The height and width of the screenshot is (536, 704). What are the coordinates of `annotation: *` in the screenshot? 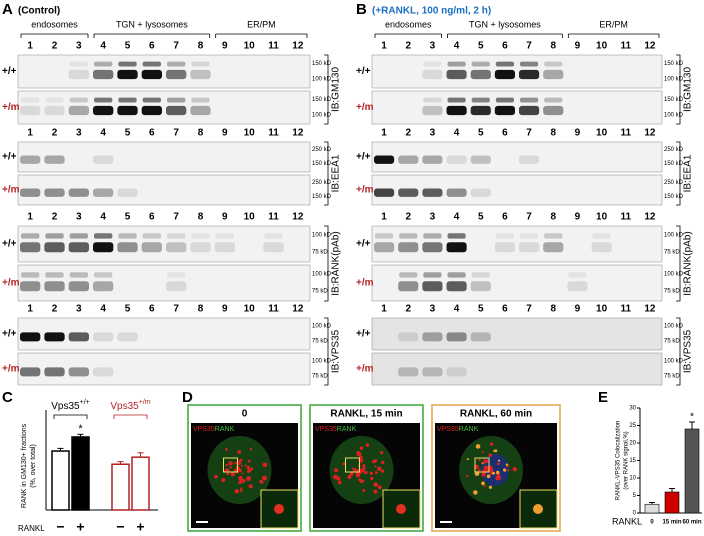 It's located at (692, 417).